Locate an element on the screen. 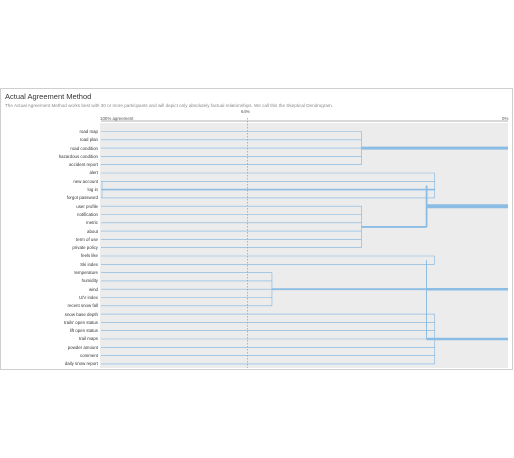 The image size is (514, 458). item-label: term of use is located at coordinates (87, 239).